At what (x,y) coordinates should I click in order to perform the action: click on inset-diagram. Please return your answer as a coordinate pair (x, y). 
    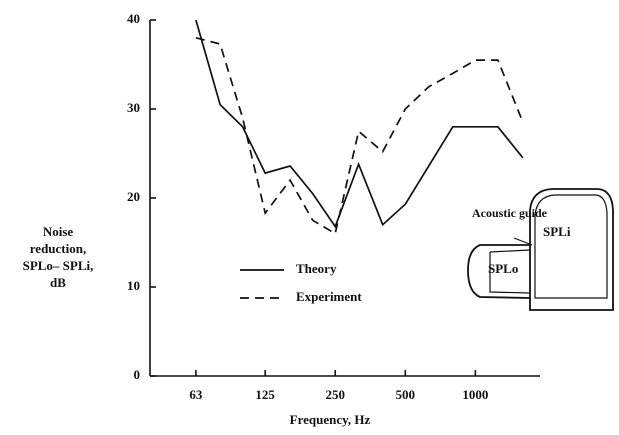
    Looking at the image, I should click on (540, 249).